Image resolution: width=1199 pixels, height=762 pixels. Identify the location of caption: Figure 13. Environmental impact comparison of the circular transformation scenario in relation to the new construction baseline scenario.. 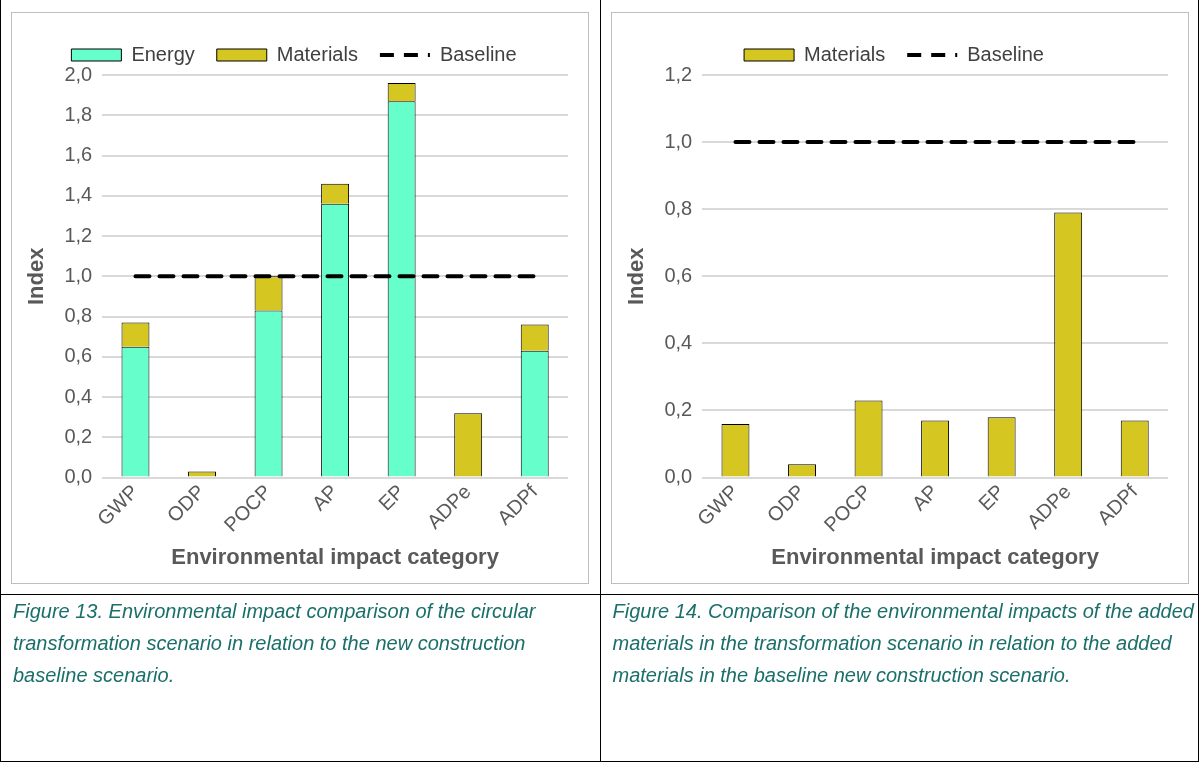
(300, 642).